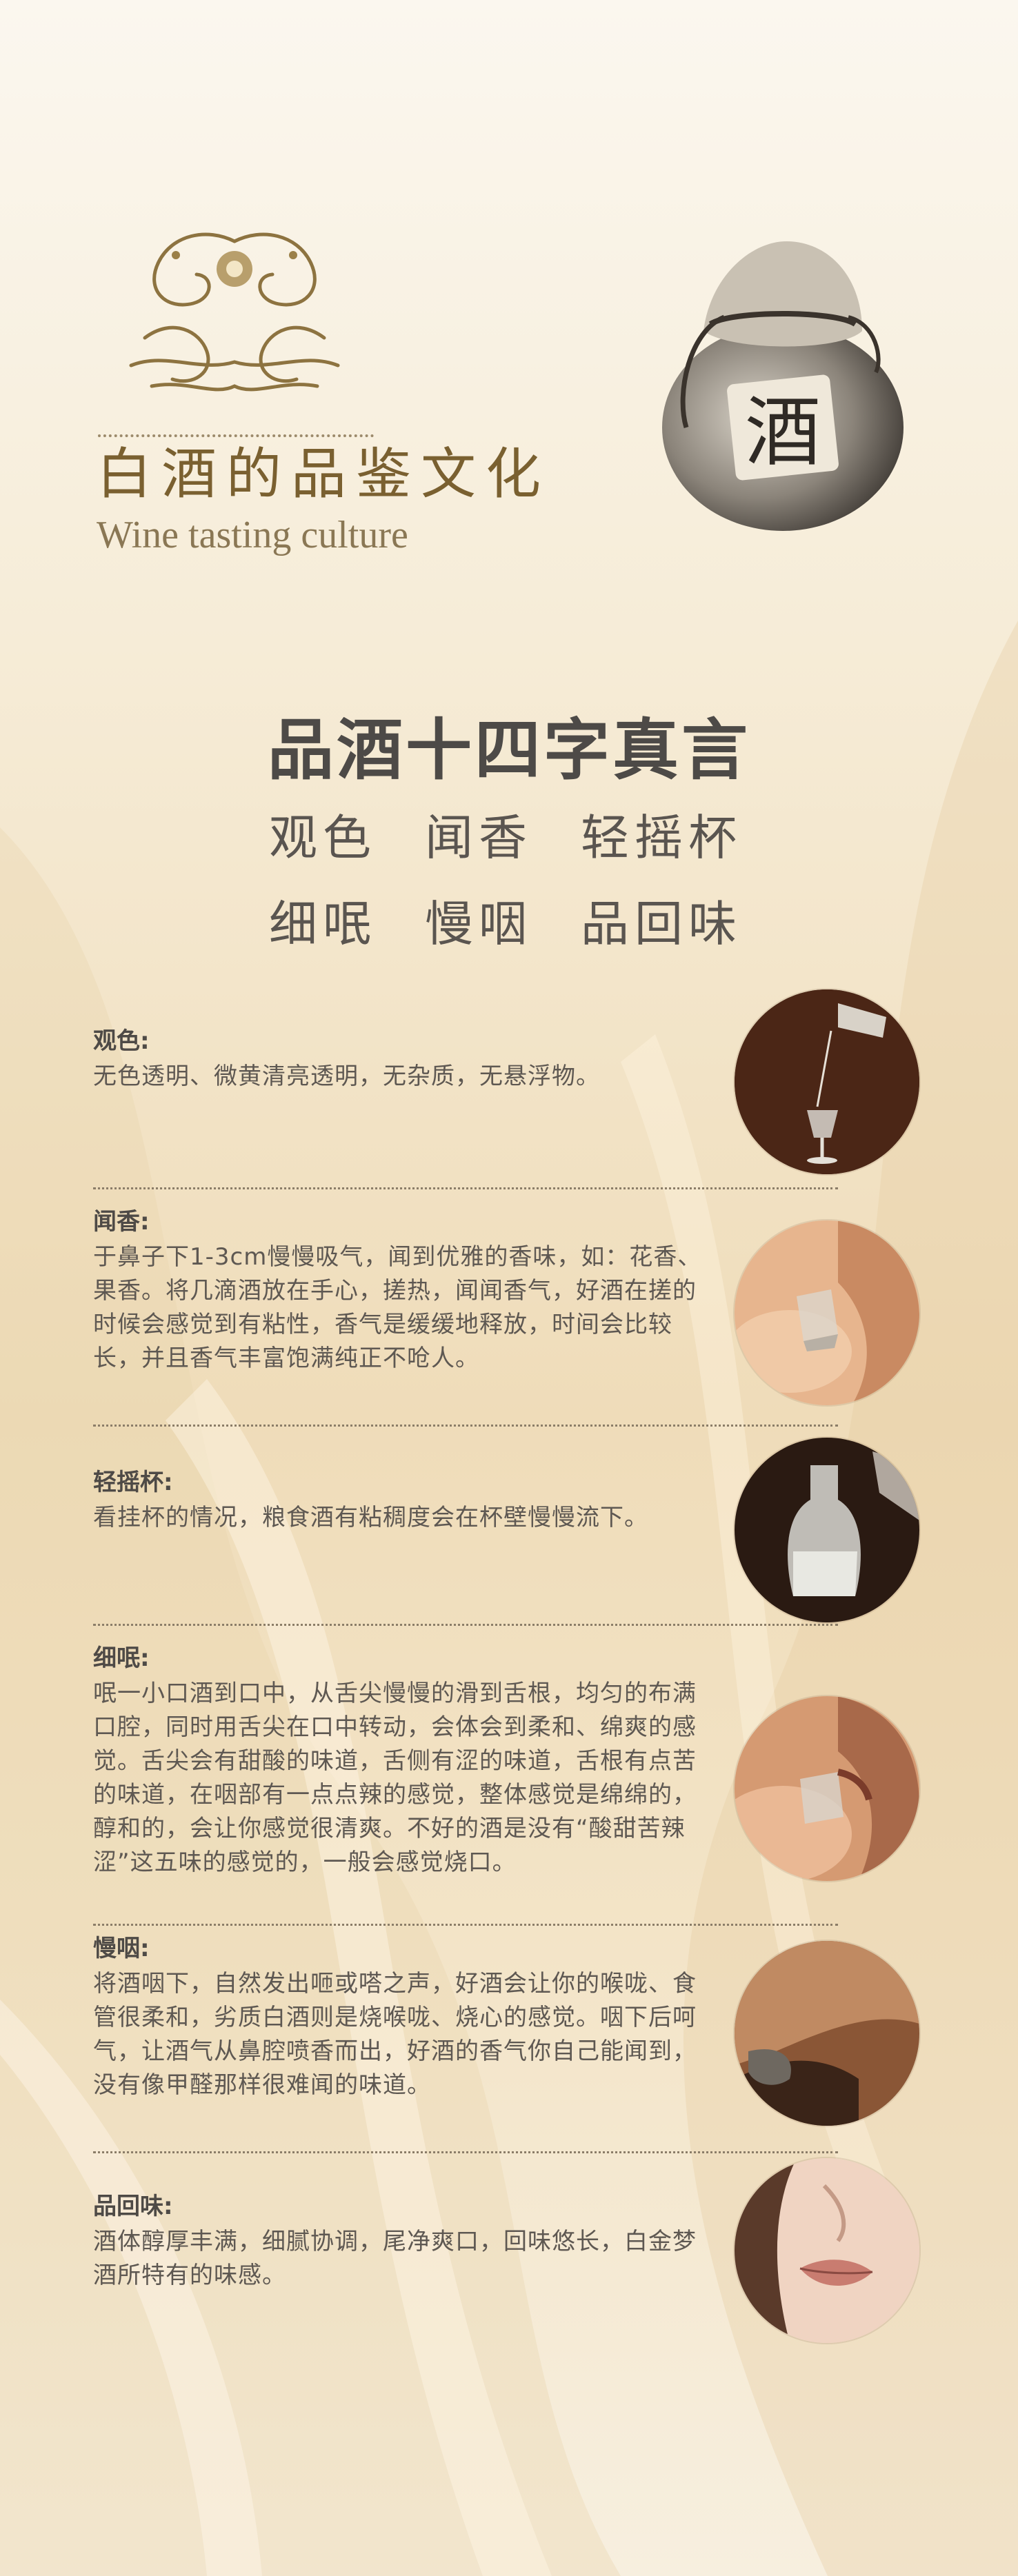  Describe the element at coordinates (479, 924) in the screenshot. I see `mantra-item: 慢咽` at that location.